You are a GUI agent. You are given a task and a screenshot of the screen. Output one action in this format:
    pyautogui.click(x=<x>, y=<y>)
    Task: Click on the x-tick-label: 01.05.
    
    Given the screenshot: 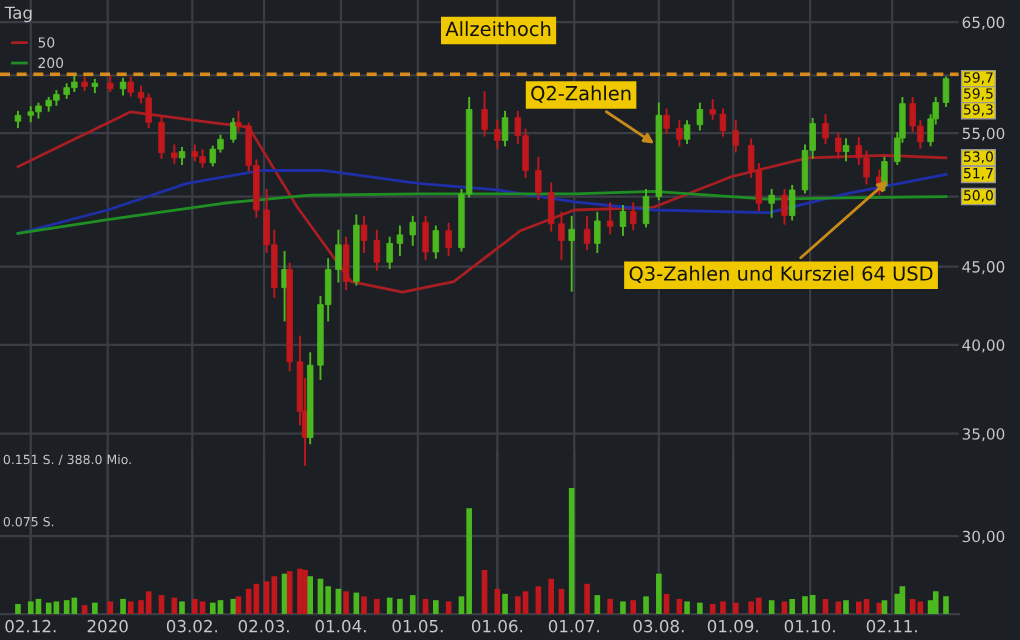 What is the action you would take?
    pyautogui.click(x=417, y=626)
    